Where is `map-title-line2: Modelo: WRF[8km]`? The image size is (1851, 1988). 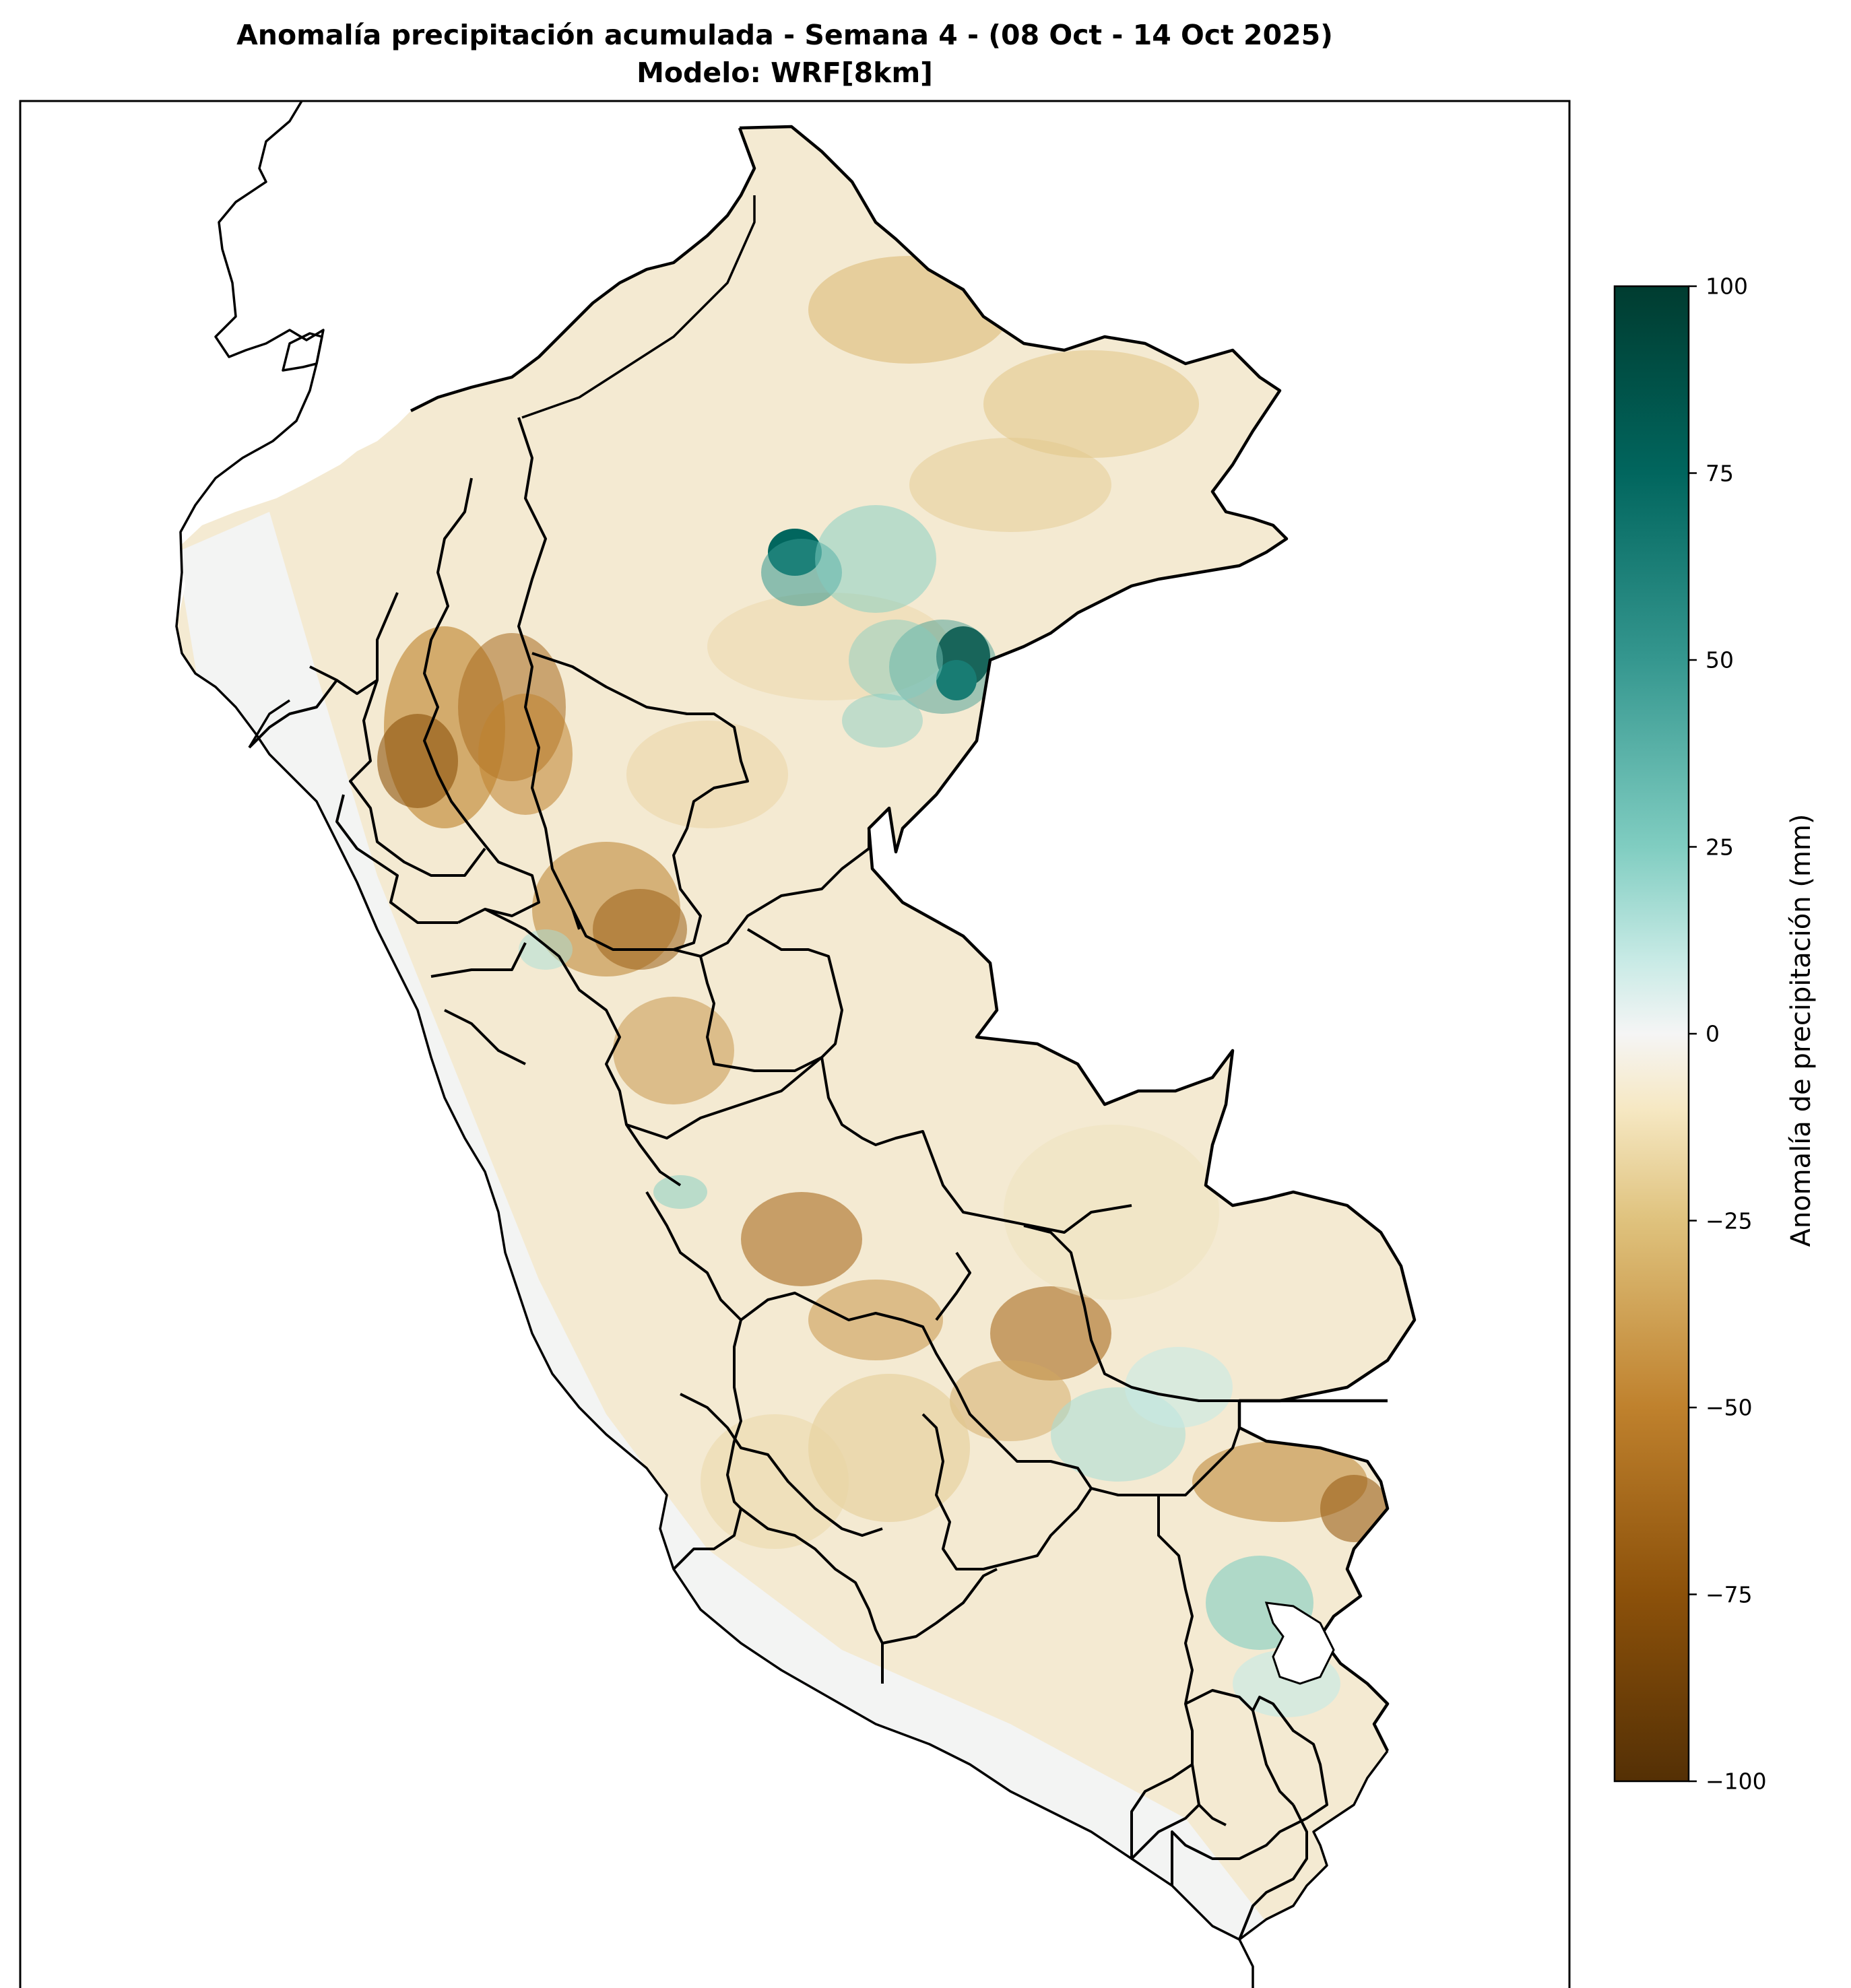
map-title-line2: Modelo: WRF[8km] is located at coordinates (785, 73).